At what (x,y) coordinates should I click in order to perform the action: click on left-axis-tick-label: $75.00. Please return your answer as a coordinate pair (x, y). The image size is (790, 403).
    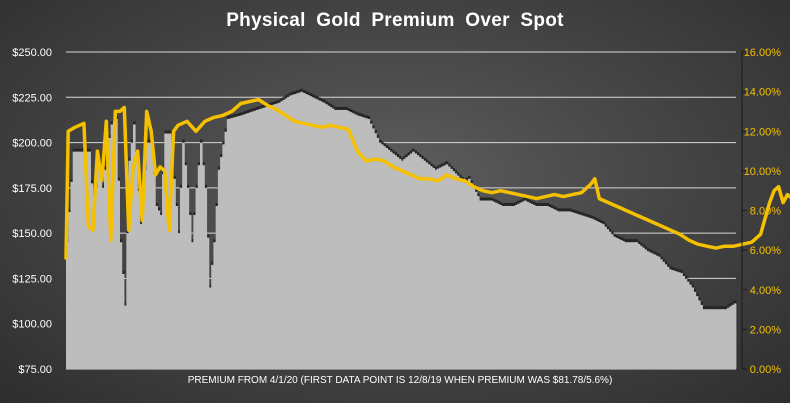
    Looking at the image, I should click on (35, 370).